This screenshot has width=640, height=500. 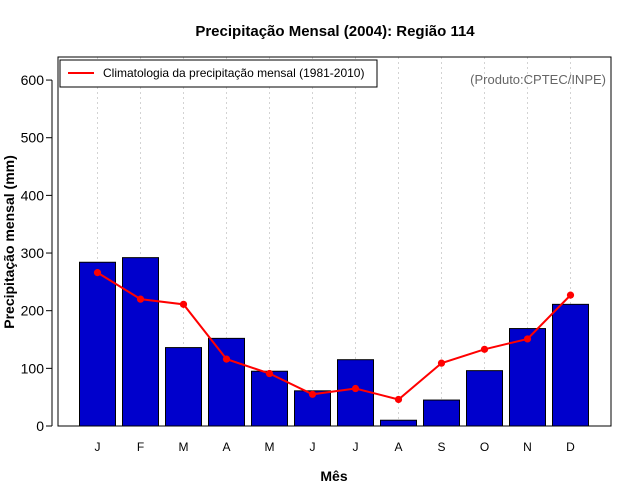 What do you see at coordinates (484, 447) in the screenshot?
I see `x-tick-label: O` at bounding box center [484, 447].